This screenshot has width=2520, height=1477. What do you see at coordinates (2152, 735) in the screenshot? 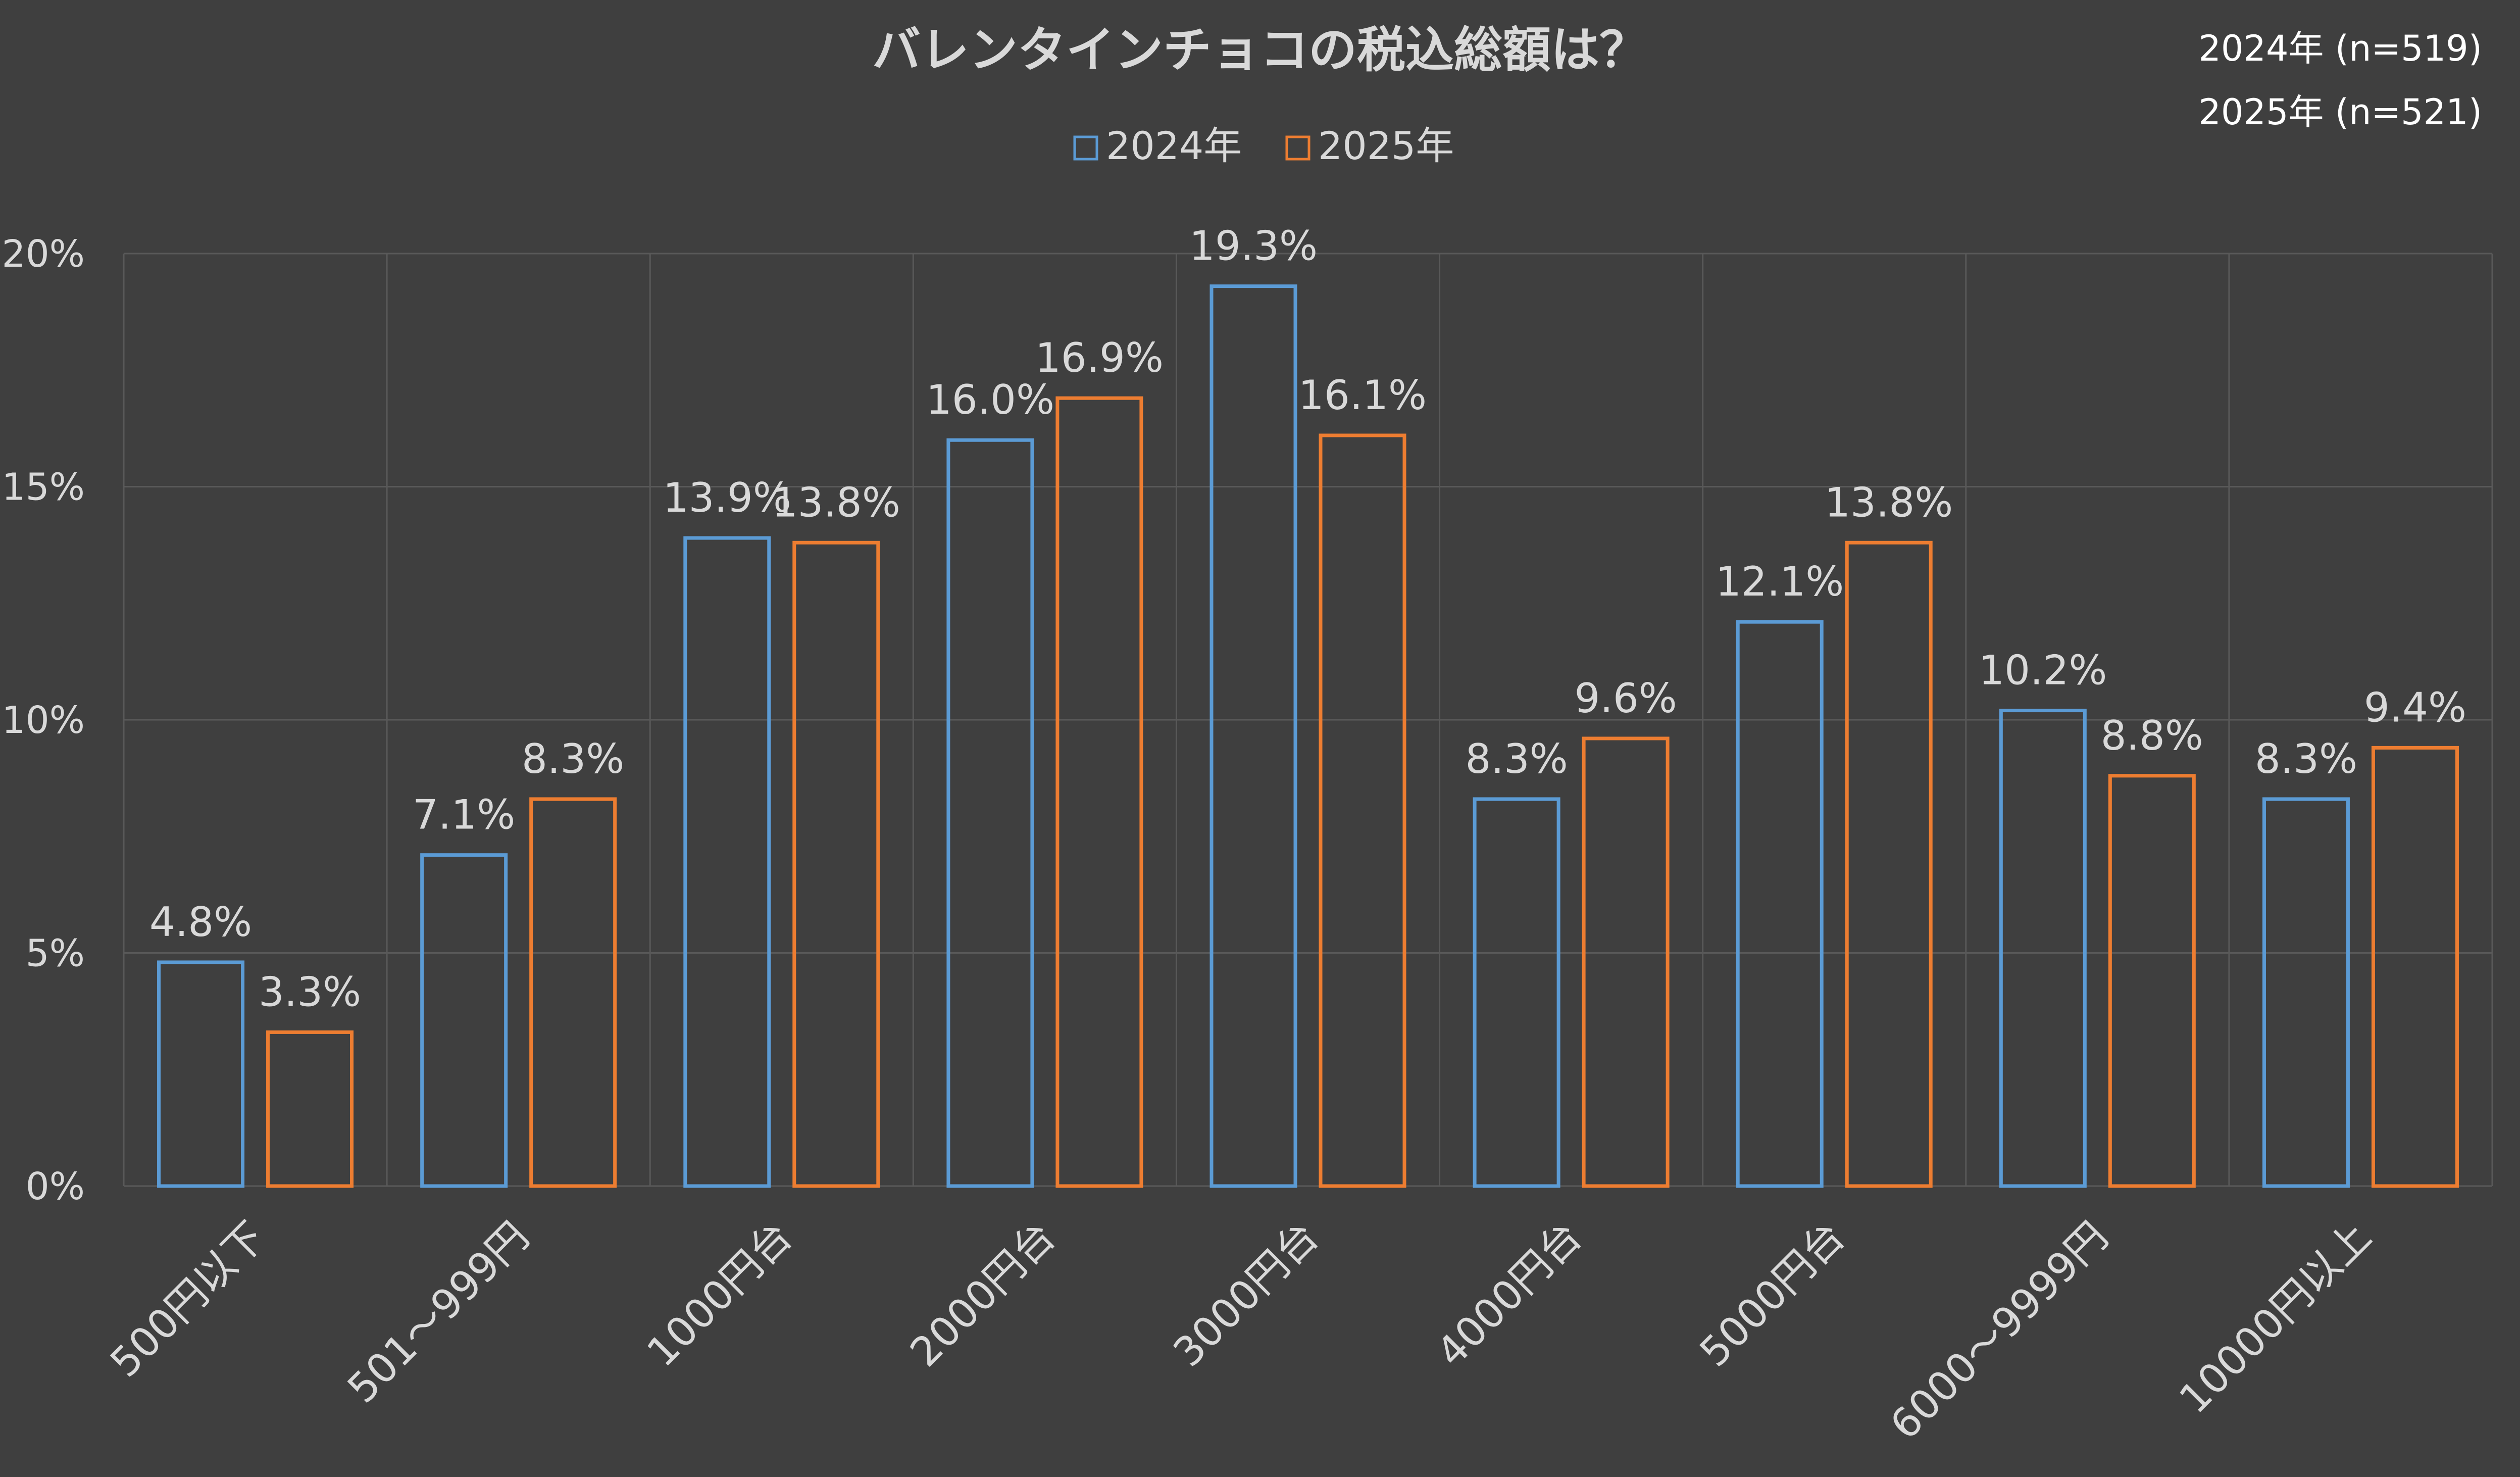
I see `data-label: 8.8%` at bounding box center [2152, 735].